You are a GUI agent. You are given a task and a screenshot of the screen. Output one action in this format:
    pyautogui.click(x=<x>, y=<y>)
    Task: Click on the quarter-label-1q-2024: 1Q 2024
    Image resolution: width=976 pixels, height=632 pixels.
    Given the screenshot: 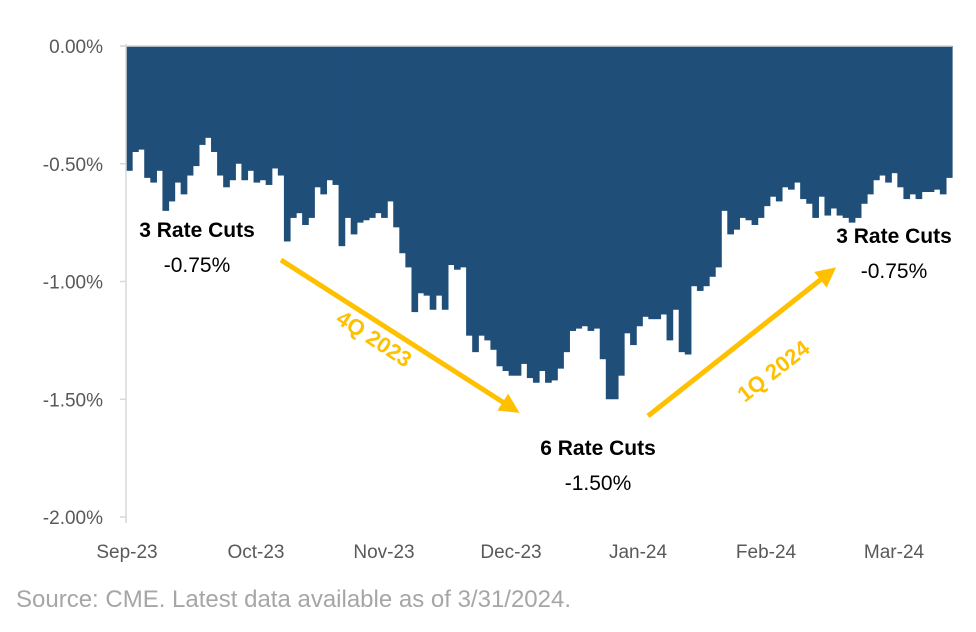 What is the action you would take?
    pyautogui.click(x=773, y=371)
    